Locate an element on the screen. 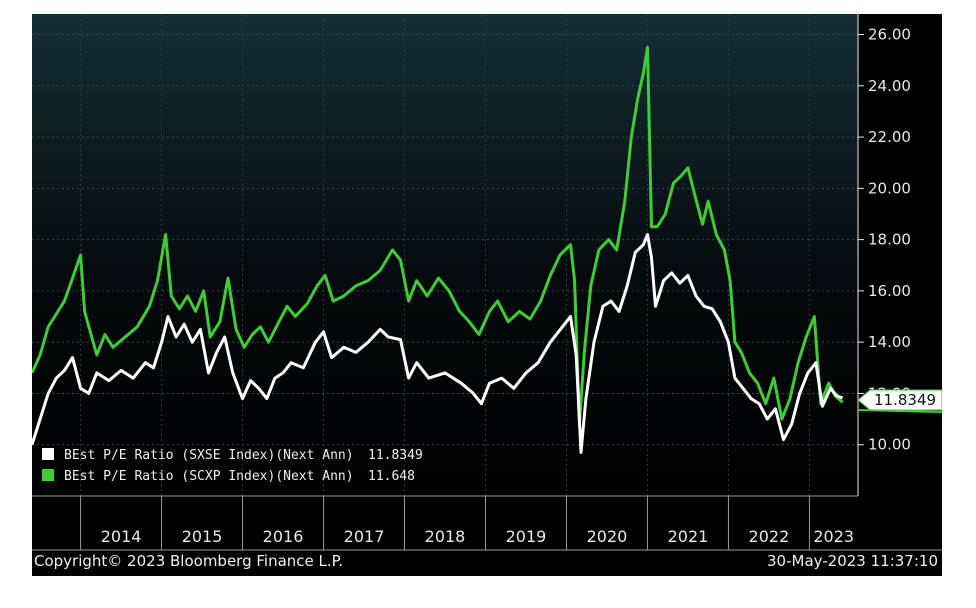 Image resolution: width=976 pixels, height=608 pixels. footer-timestamp: 30-May-2023 11:37:10 is located at coordinates (852, 561).